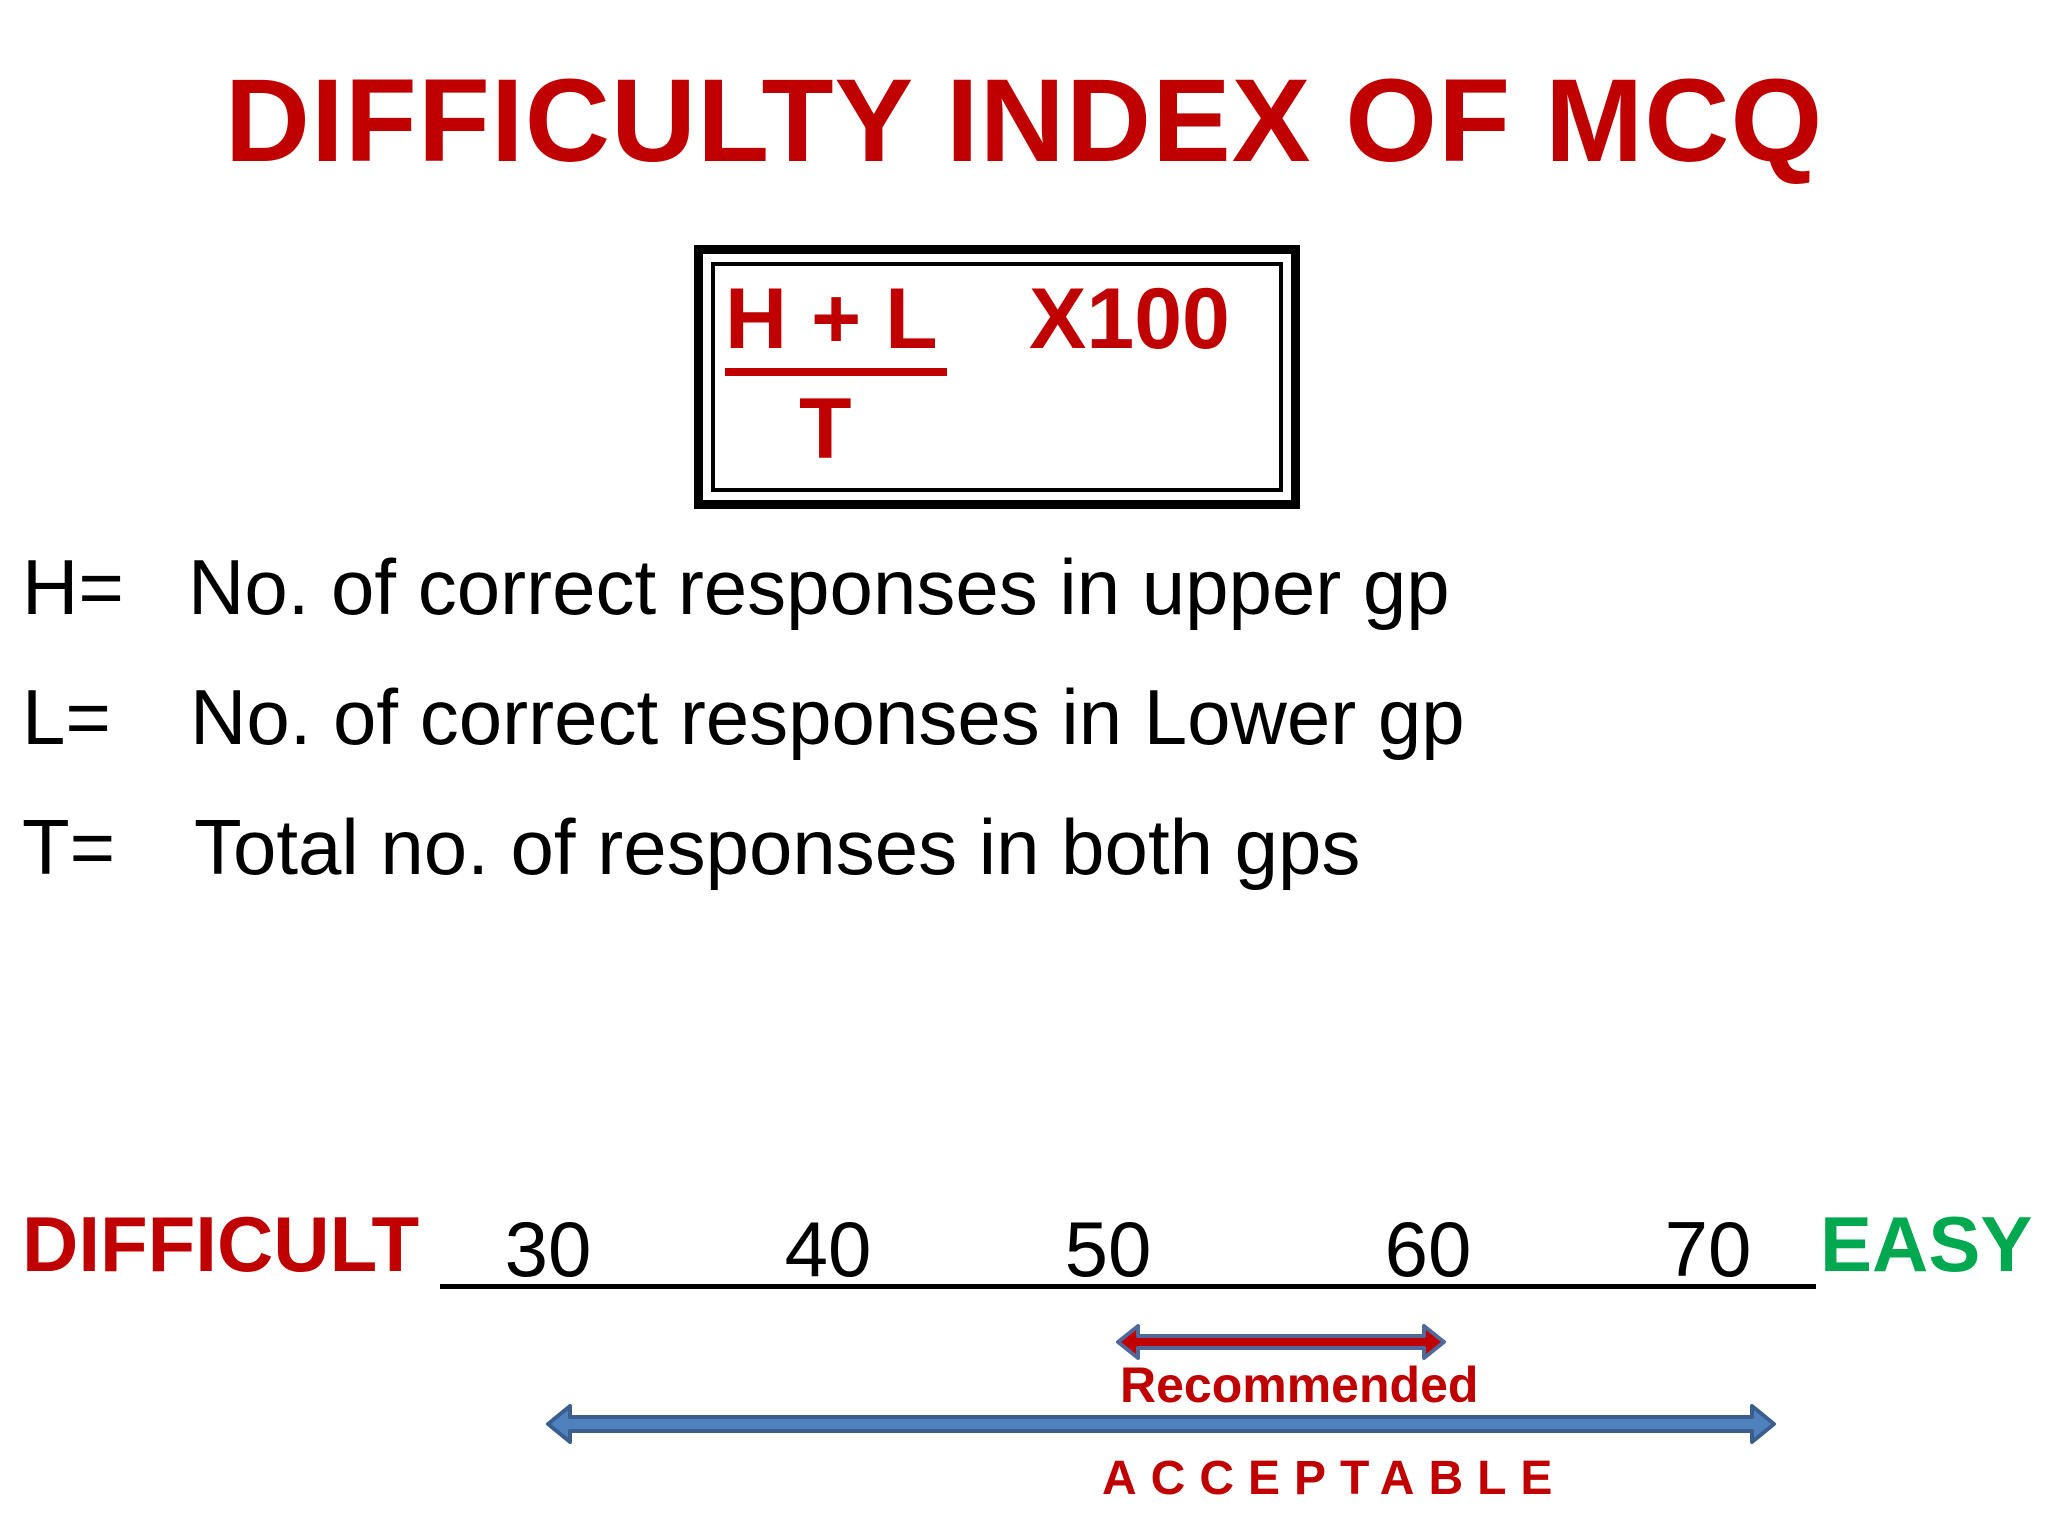 The width and height of the screenshot is (2048, 1536). What do you see at coordinates (548, 1249) in the screenshot?
I see `scale-tick-30: 30` at bounding box center [548, 1249].